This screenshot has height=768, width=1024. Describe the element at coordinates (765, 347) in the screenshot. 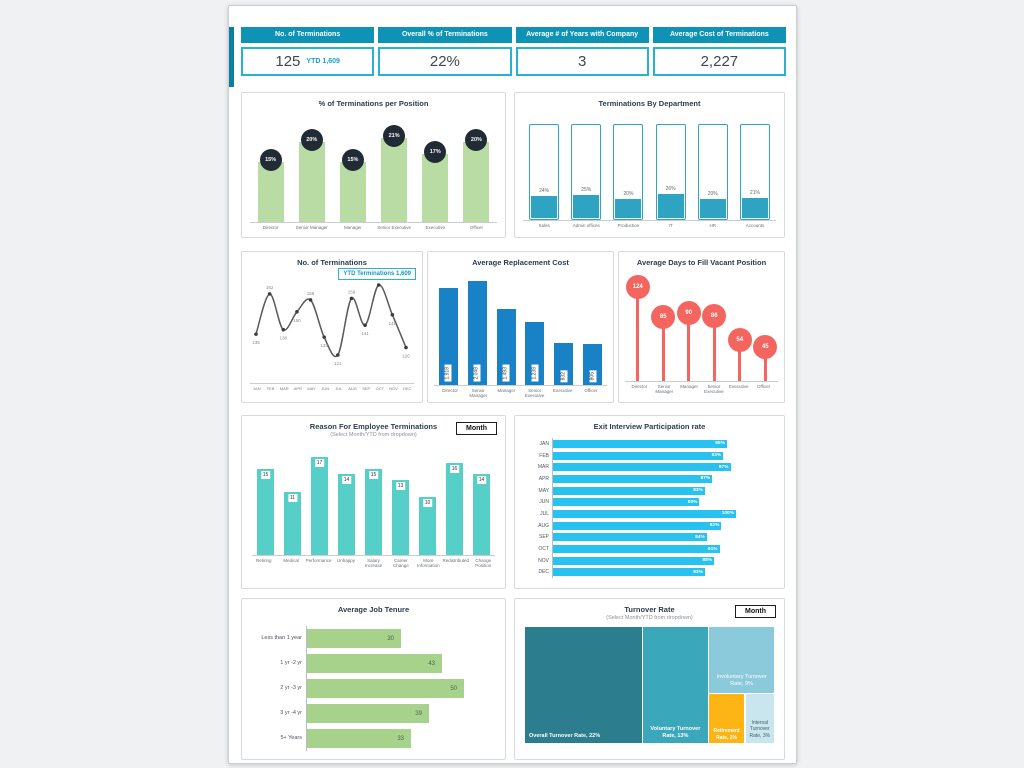

I see `lollipop-bubble: 45` at that location.